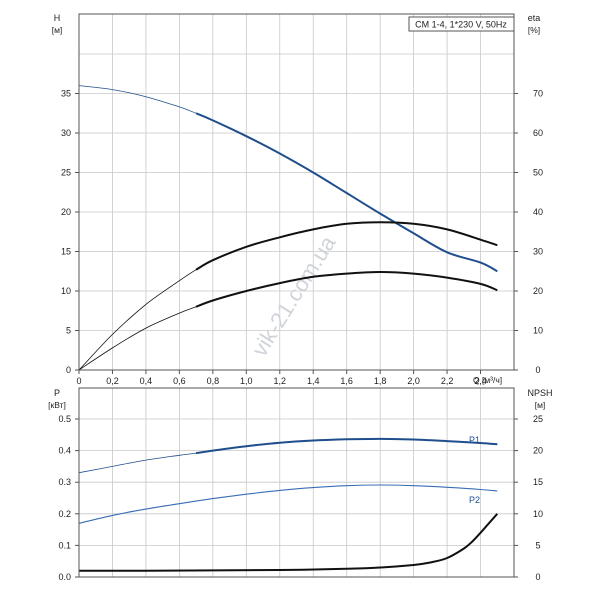  Describe the element at coordinates (346, 289) in the screenshot. I see `efficiency-curve-lower-bold` at that location.